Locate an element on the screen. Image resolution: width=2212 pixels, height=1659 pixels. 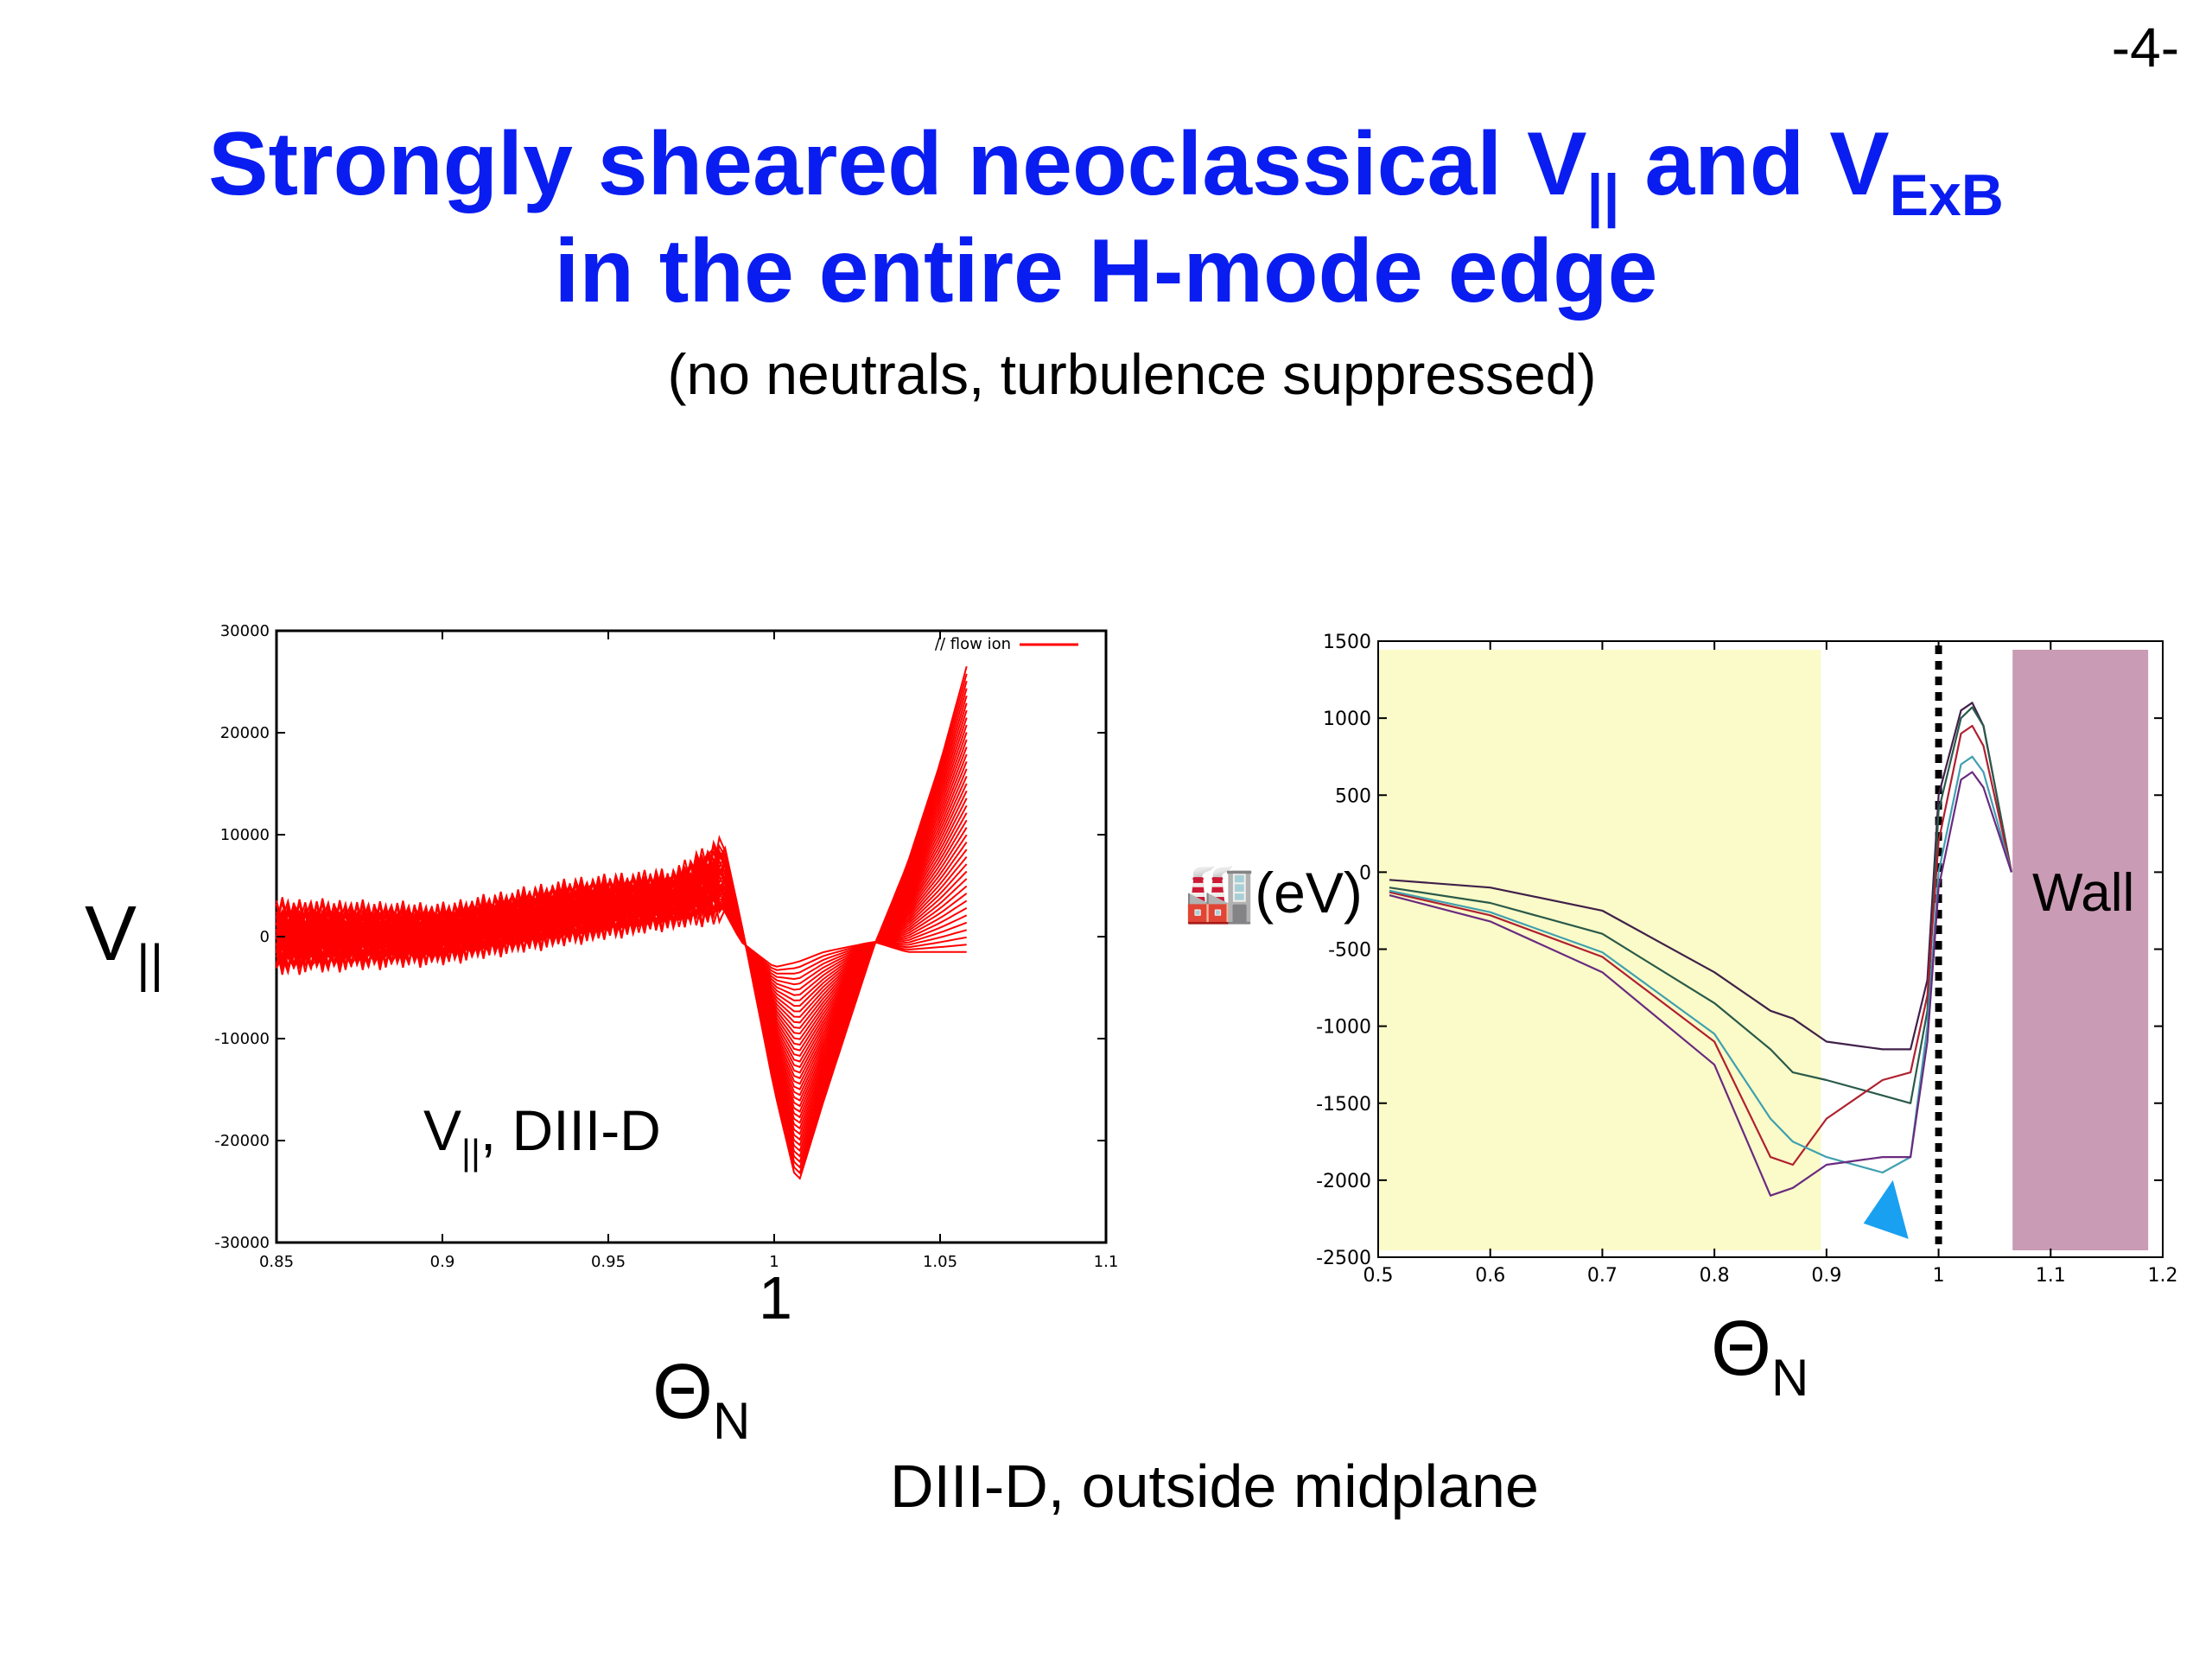
y-tick-label: -30000 is located at coordinates (242, 1243).